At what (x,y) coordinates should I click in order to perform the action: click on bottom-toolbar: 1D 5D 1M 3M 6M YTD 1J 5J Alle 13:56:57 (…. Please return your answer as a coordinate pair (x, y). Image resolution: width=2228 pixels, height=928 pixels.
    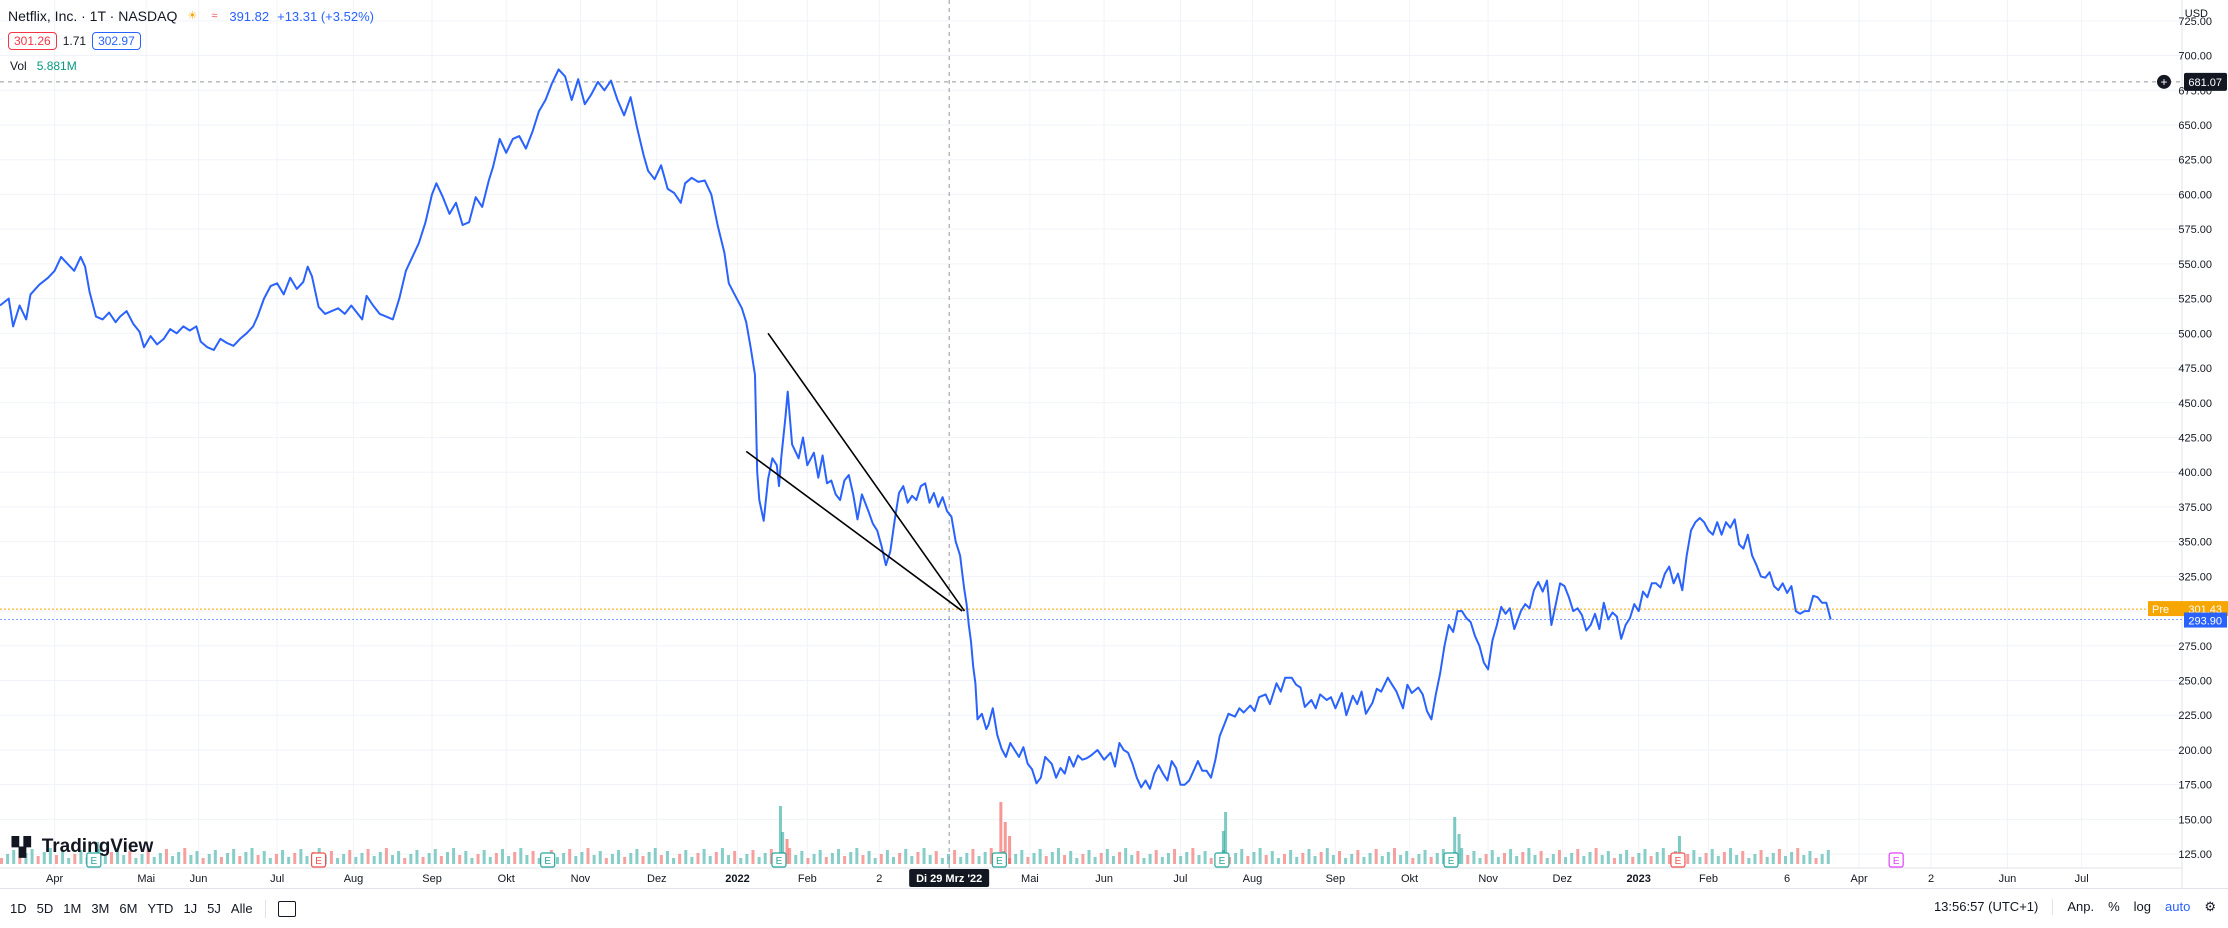
    Looking at the image, I should click on (1114, 908).